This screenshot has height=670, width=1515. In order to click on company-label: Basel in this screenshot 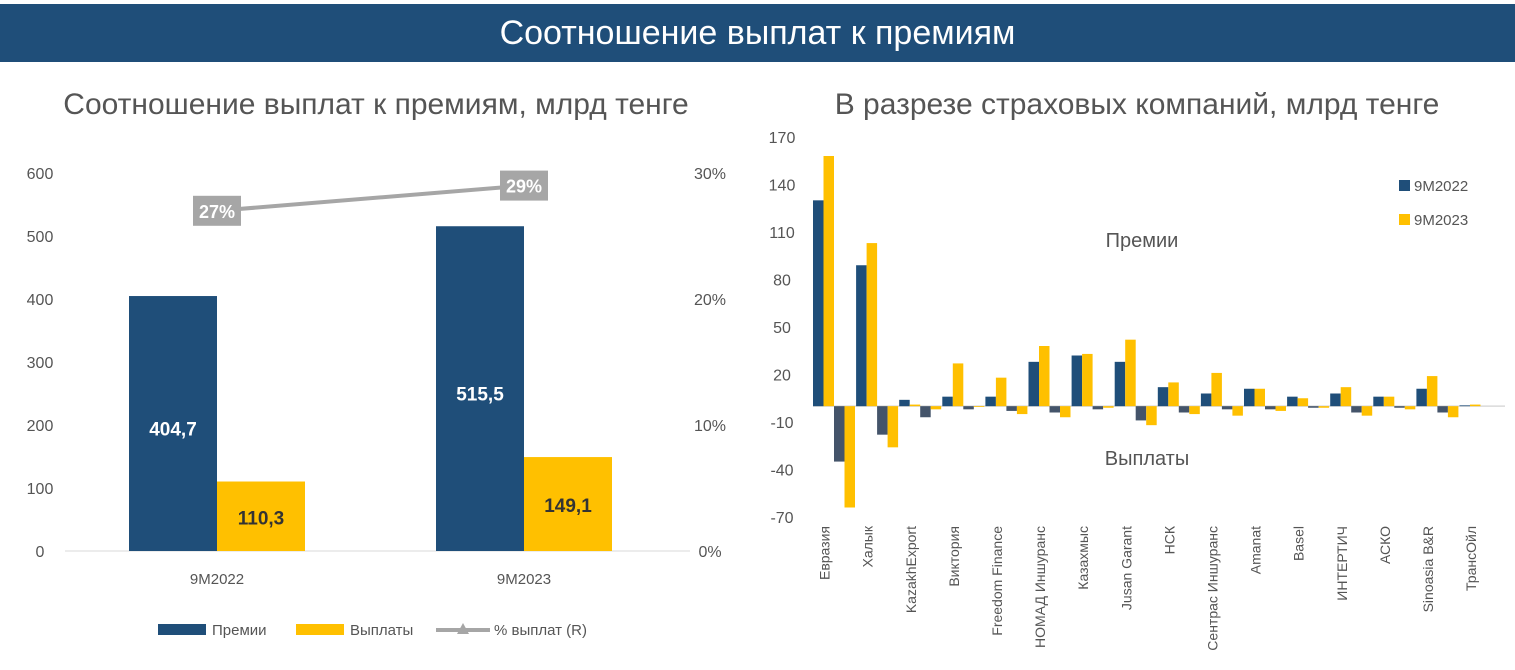, I will do `click(1299, 543)`.